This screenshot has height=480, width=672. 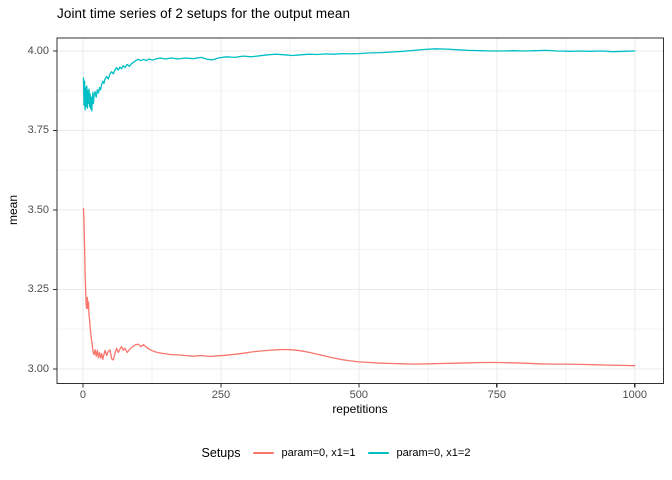 What do you see at coordinates (359, 395) in the screenshot?
I see `x-tick-label: 500` at bounding box center [359, 395].